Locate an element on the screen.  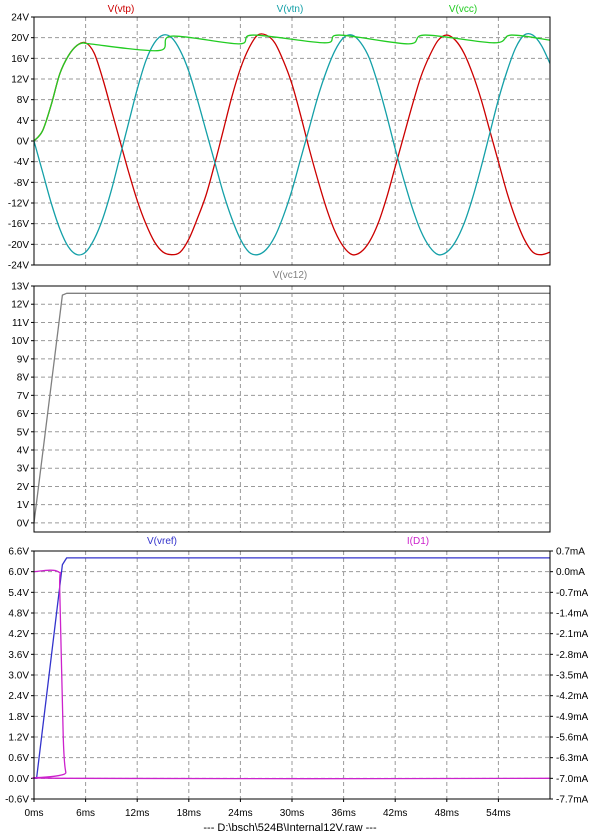
x-axis-tick-labels: 0ms 6ms 12ms 18ms 24ms 30ms 36ms 42ms 48ms 54ms is located at coordinates (268, 809).